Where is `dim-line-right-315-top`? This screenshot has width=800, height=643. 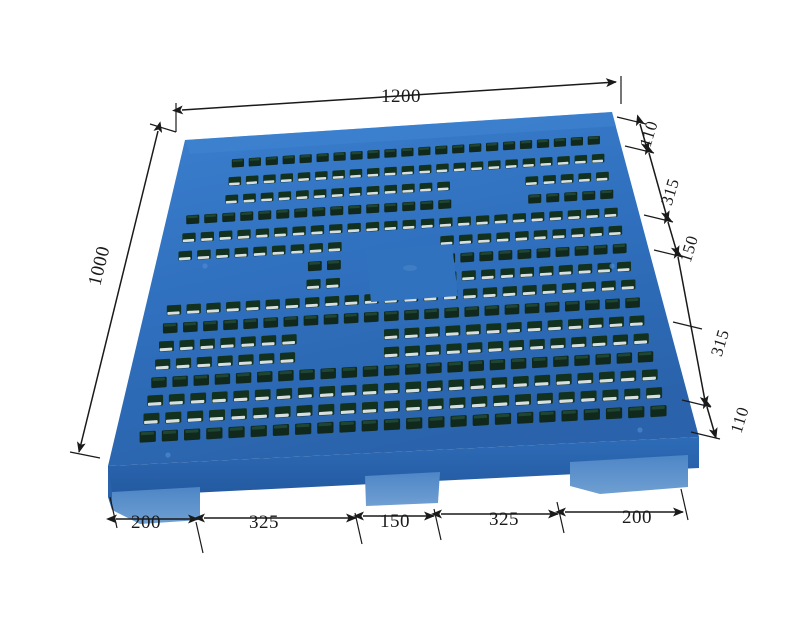
dim-line-right-315-top is located at coordinates (657, 182).